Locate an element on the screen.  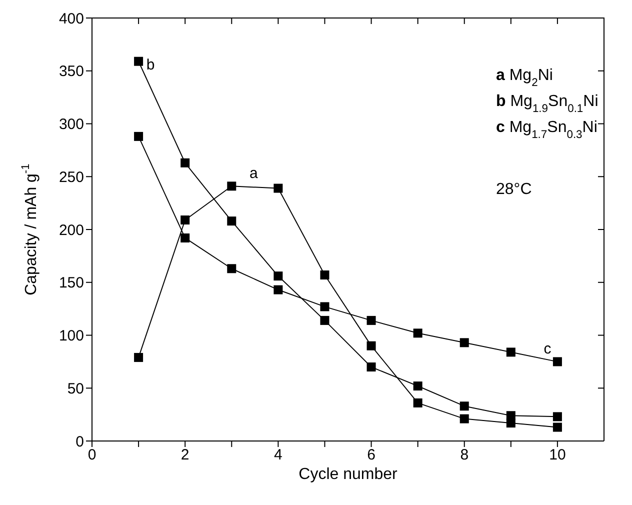
y-tick-label: 200 is located at coordinates (71, 230).